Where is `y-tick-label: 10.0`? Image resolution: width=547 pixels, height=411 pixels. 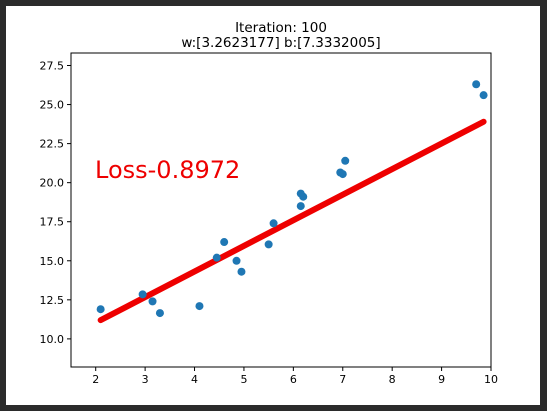 y-tick-label: 10.0 is located at coordinates (52, 339).